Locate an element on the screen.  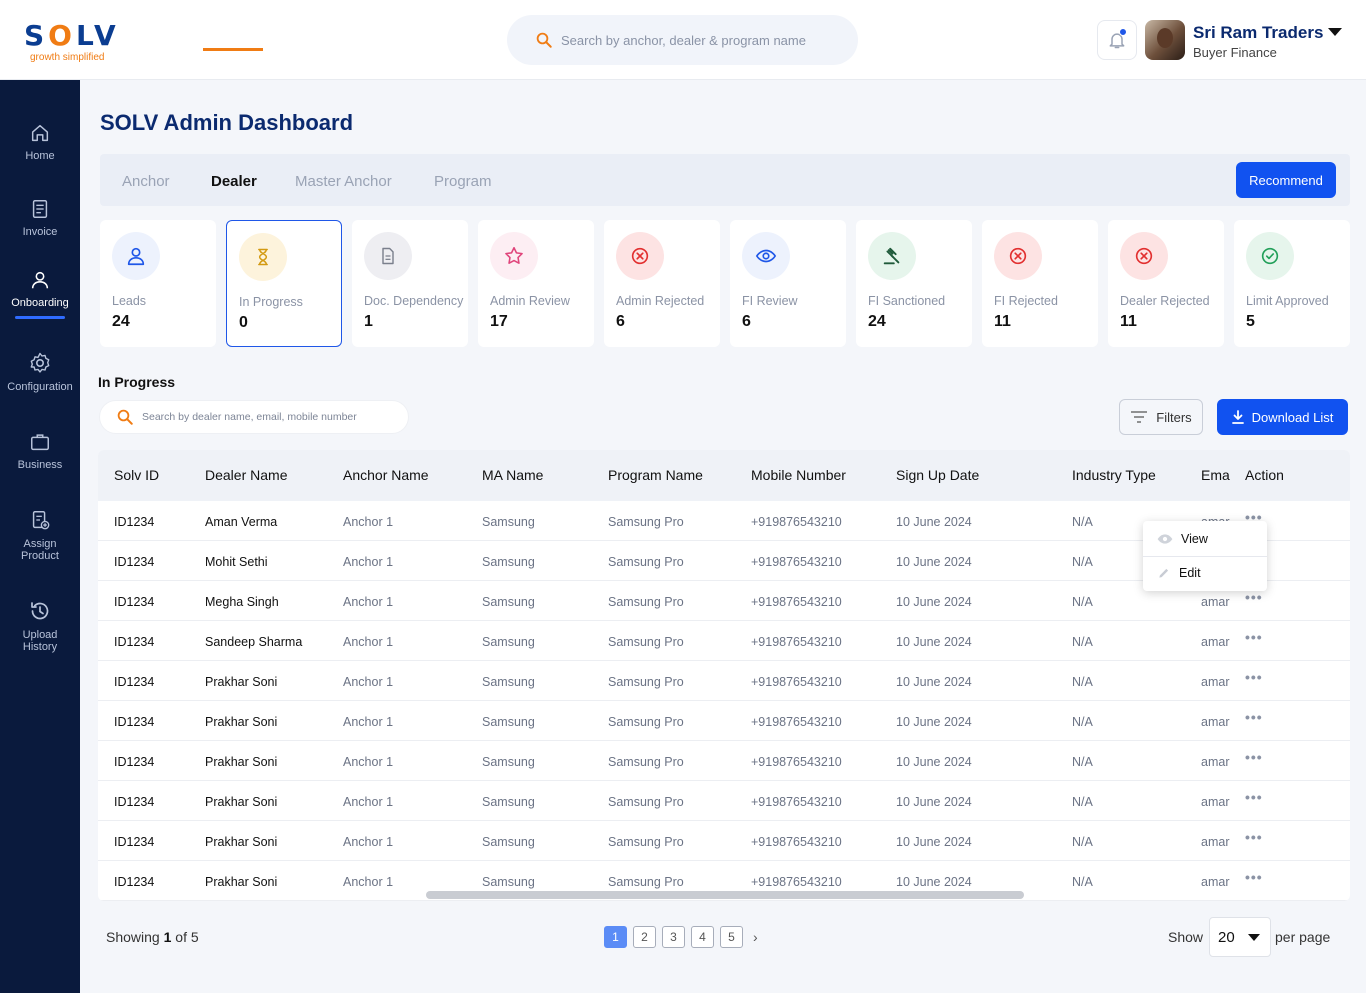
download-icon is located at coordinates (1237, 417).